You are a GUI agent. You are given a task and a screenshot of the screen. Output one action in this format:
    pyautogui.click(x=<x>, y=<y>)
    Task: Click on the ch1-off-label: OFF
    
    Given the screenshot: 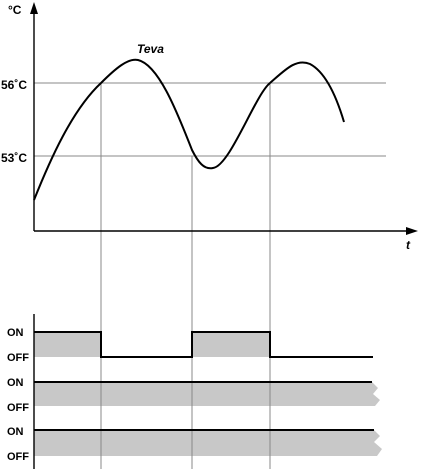 What is the action you would take?
    pyautogui.click(x=18, y=358)
    